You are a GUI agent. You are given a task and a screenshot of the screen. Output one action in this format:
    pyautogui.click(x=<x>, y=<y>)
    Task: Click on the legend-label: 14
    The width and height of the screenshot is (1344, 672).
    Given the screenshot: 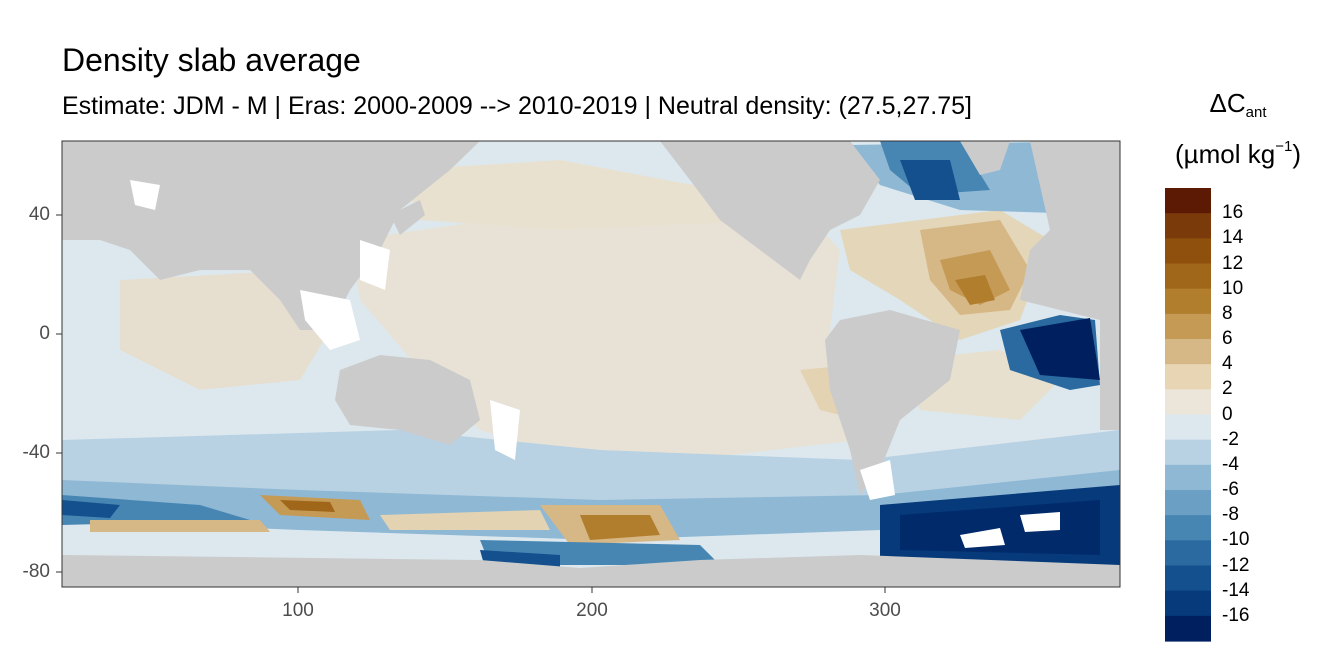 What is the action you would take?
    pyautogui.click(x=1233, y=238)
    